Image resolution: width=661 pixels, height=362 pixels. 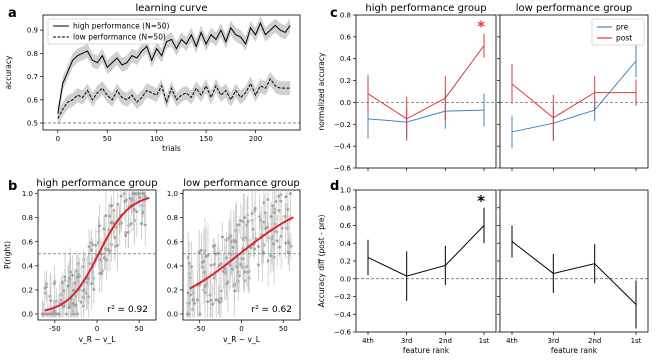 What do you see at coordinates (172, 314) in the screenshot?
I see `ytick-label-b2: 0.0` at bounding box center [172, 314].